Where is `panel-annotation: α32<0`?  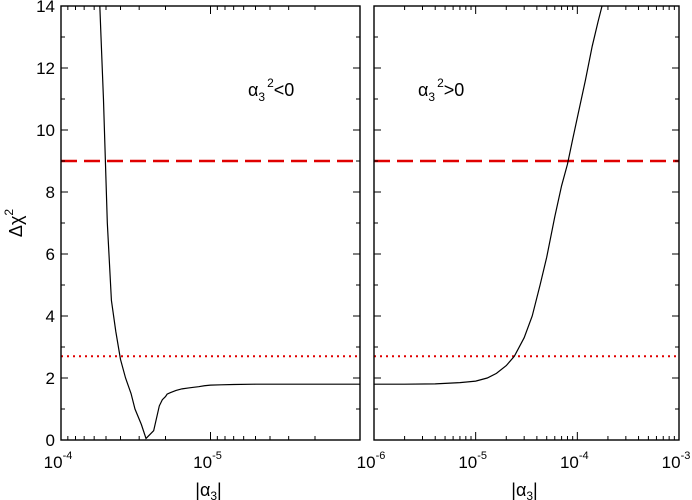 panel-annotation: α32<0 is located at coordinates (271, 90).